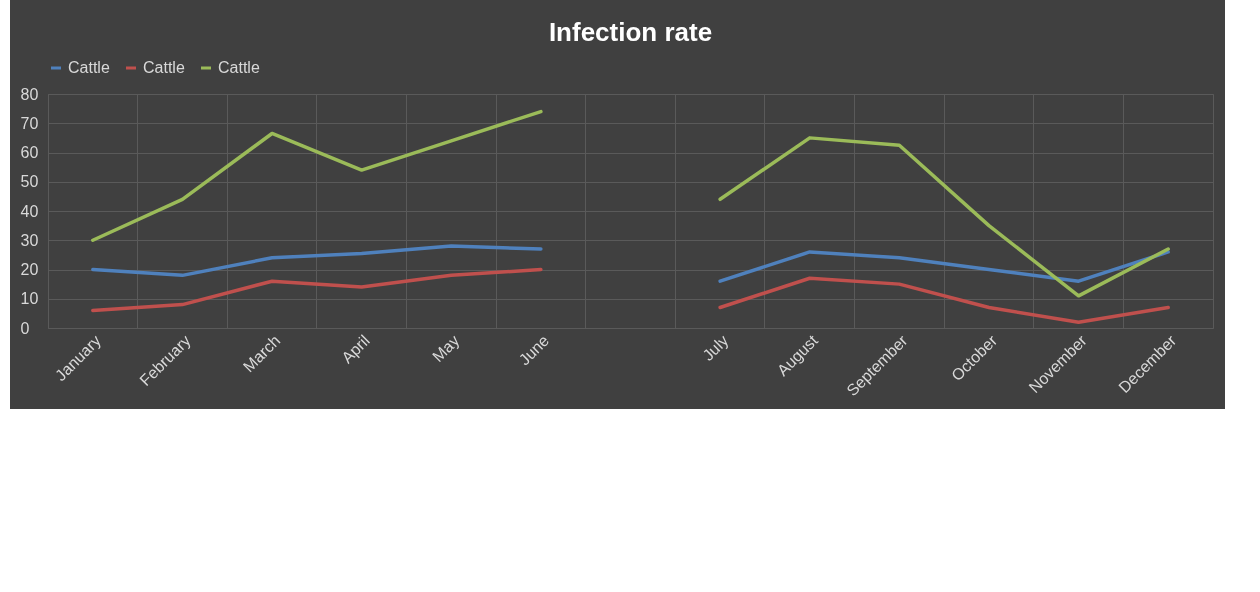  I want to click on y-tick-label: 50, so click(29, 182).